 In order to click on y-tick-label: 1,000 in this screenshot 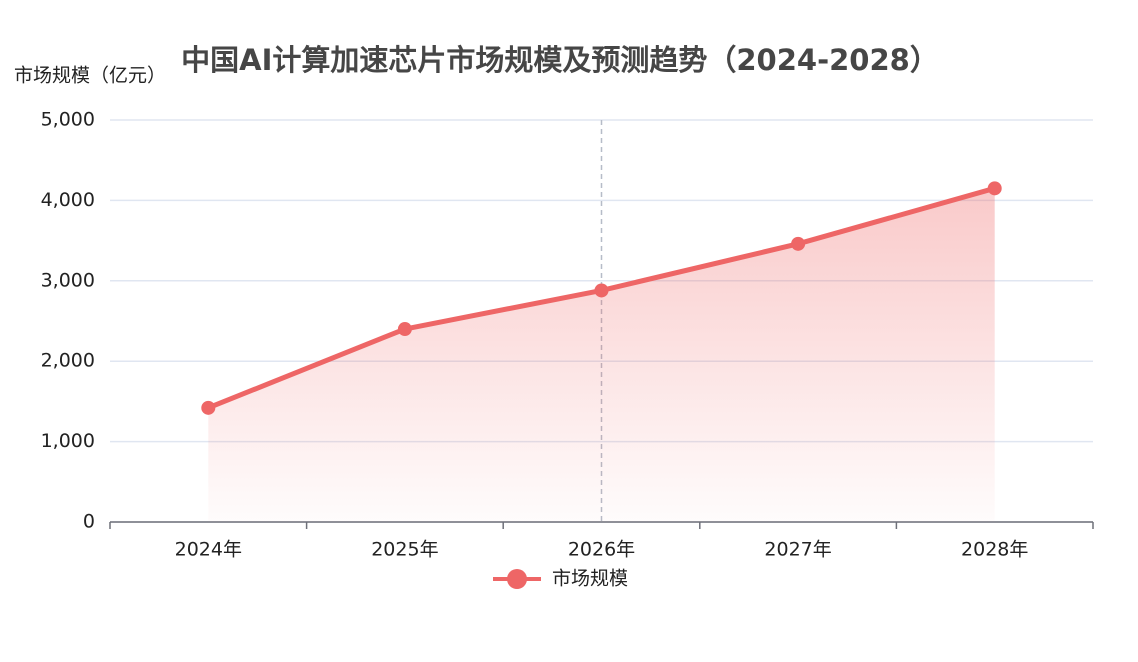, I will do `click(68, 441)`.